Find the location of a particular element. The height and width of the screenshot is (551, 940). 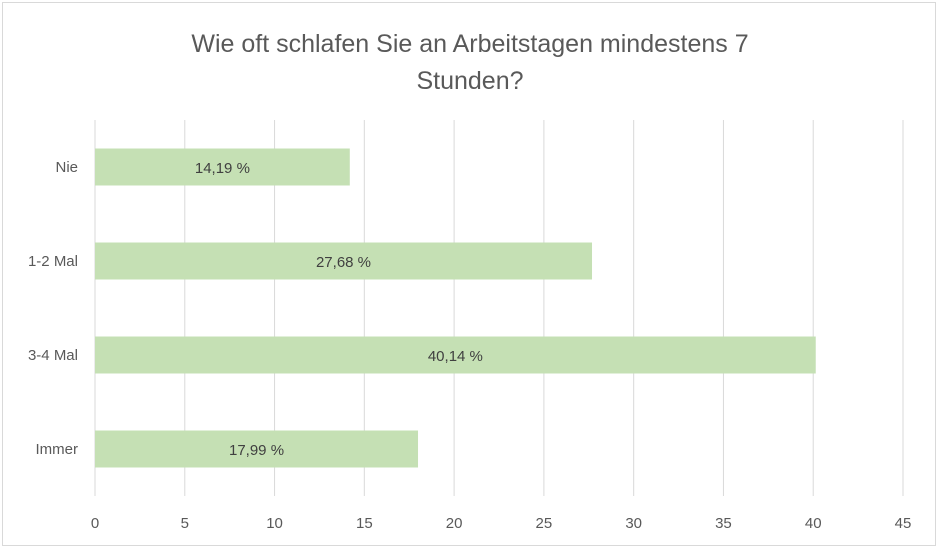

x-tick-label: 30 is located at coordinates (633, 523).